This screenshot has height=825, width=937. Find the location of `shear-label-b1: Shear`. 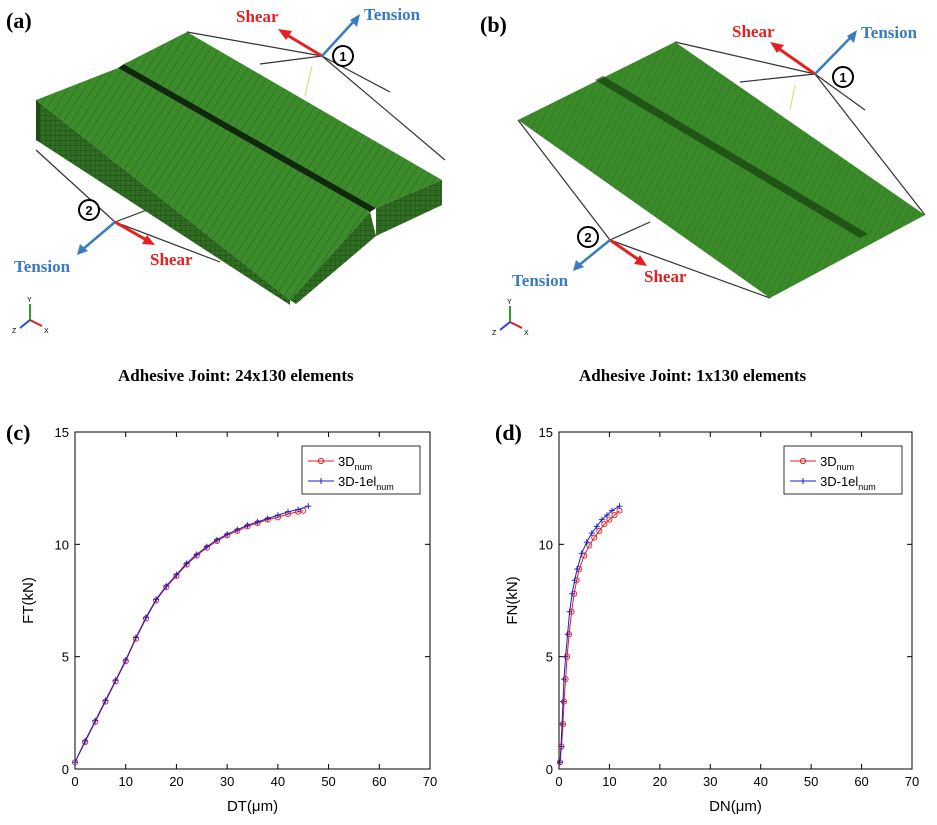

shear-label-b1: Shear is located at coordinates (753, 31).